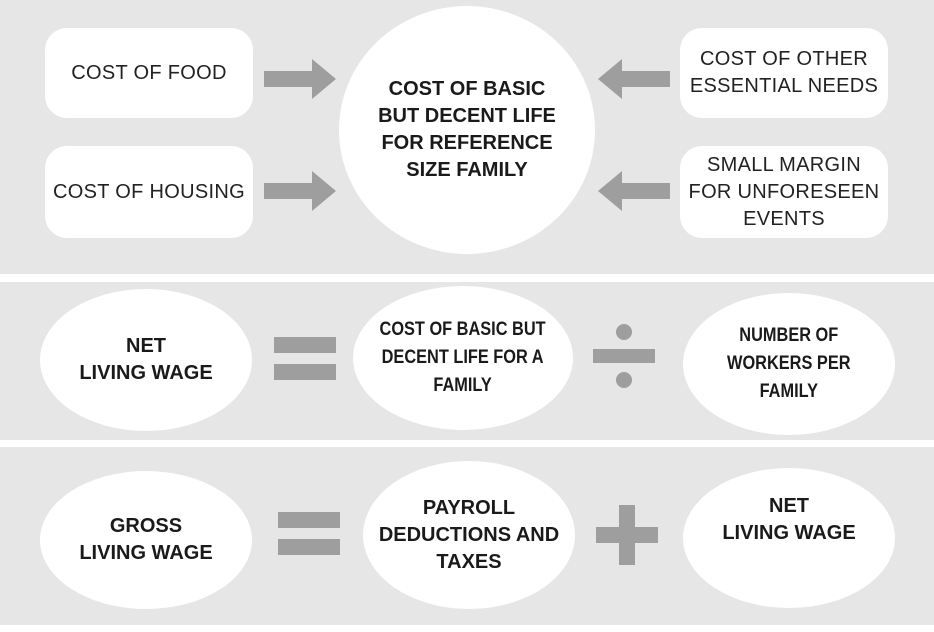 The width and height of the screenshot is (934, 632). I want to click on payroll-deductions-label: PAYROLL DEDUCTIONS AND TAXES, so click(469, 534).